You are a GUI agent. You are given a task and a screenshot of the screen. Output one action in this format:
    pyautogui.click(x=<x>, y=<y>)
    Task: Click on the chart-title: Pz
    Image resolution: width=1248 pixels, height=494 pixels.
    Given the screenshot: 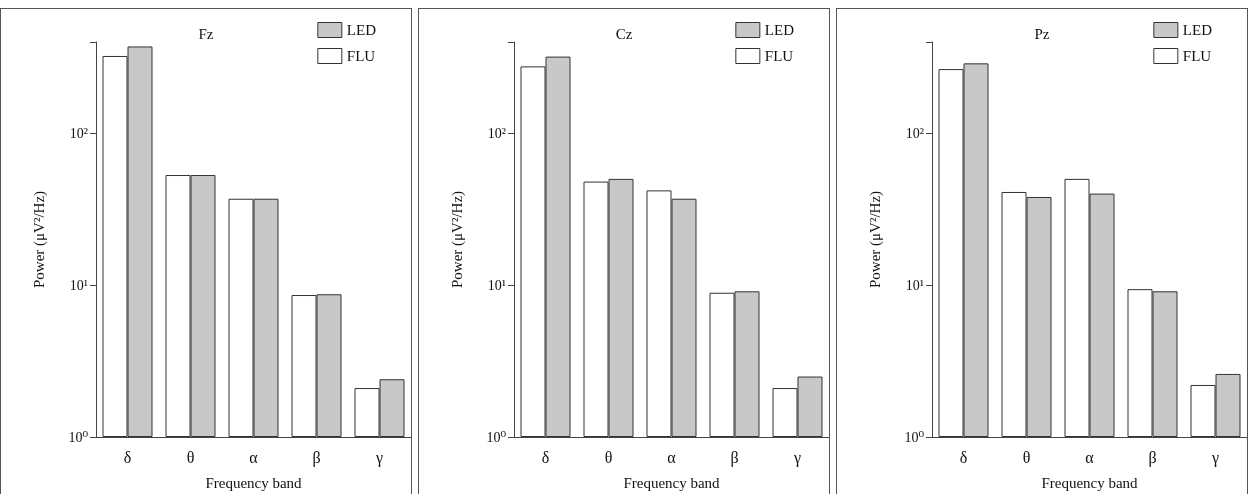 What is the action you would take?
    pyautogui.click(x=1042, y=33)
    